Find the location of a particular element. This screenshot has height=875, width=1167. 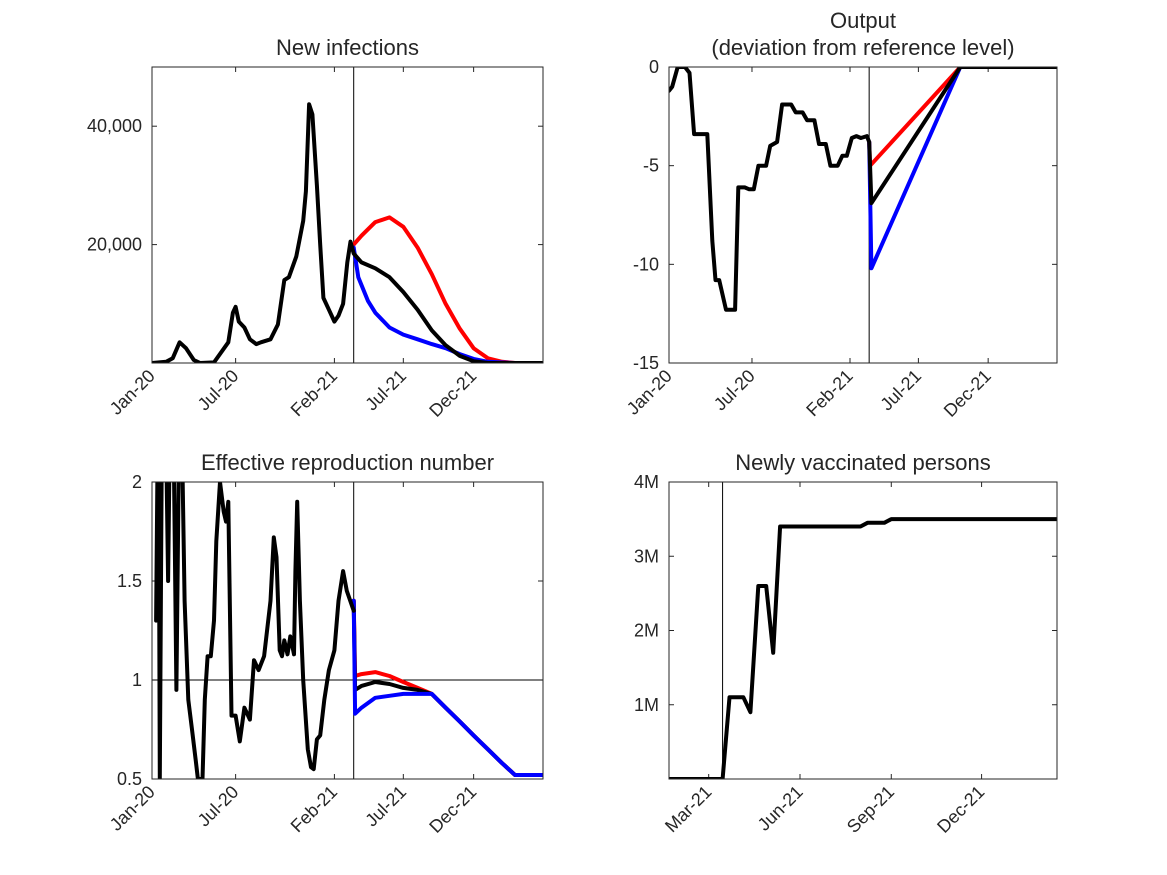

y-tick-label: 1M is located at coordinates (646, 705).